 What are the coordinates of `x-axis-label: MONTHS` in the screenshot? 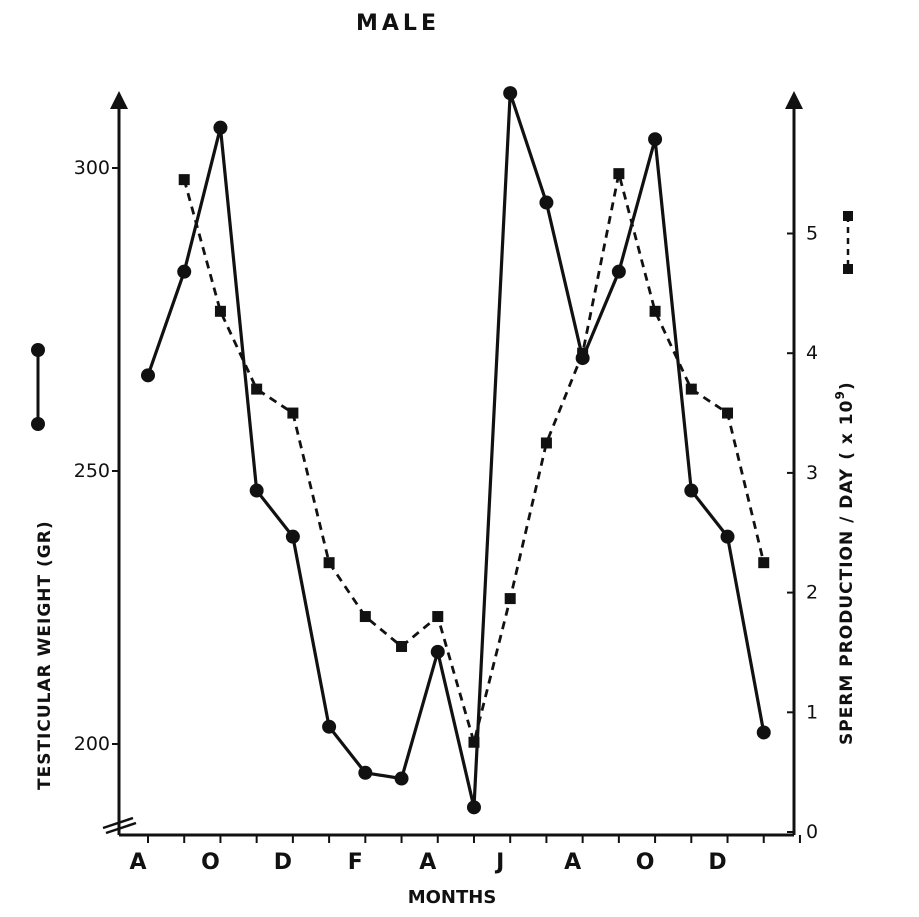 It's located at (452, 897).